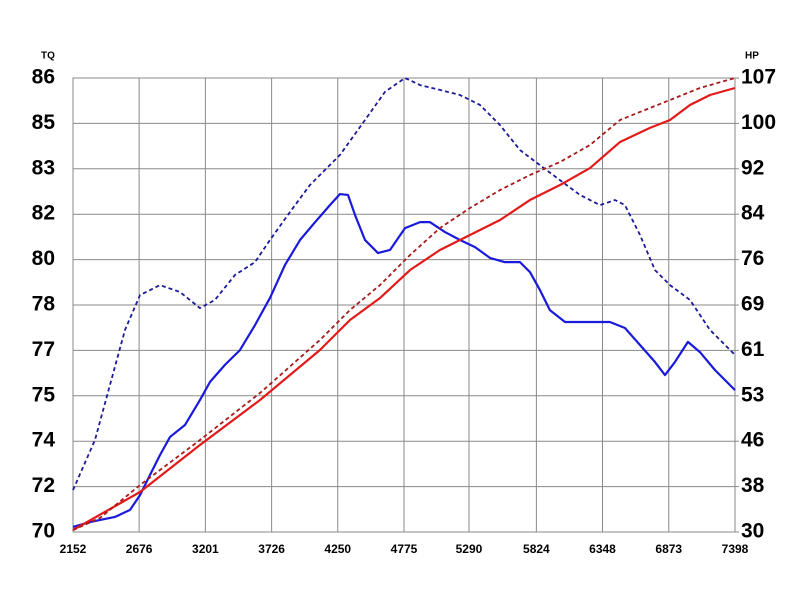 This screenshot has height=600, width=800. Describe the element at coordinates (752, 258) in the screenshot. I see `y2-tick-label: 76` at that location.